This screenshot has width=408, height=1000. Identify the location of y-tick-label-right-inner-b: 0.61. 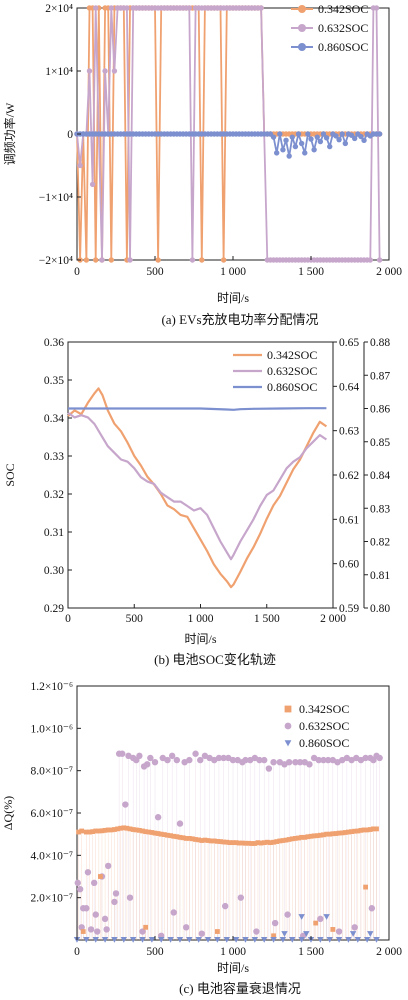
(349, 520).